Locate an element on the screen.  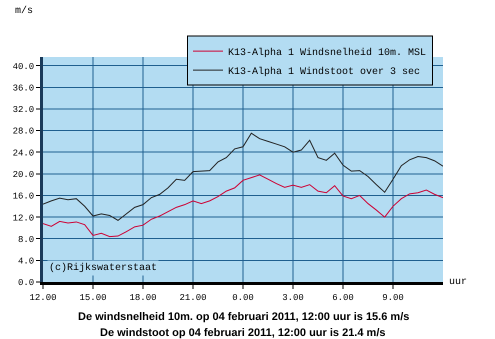
y-tick-label: 12.0 is located at coordinates (23, 218).